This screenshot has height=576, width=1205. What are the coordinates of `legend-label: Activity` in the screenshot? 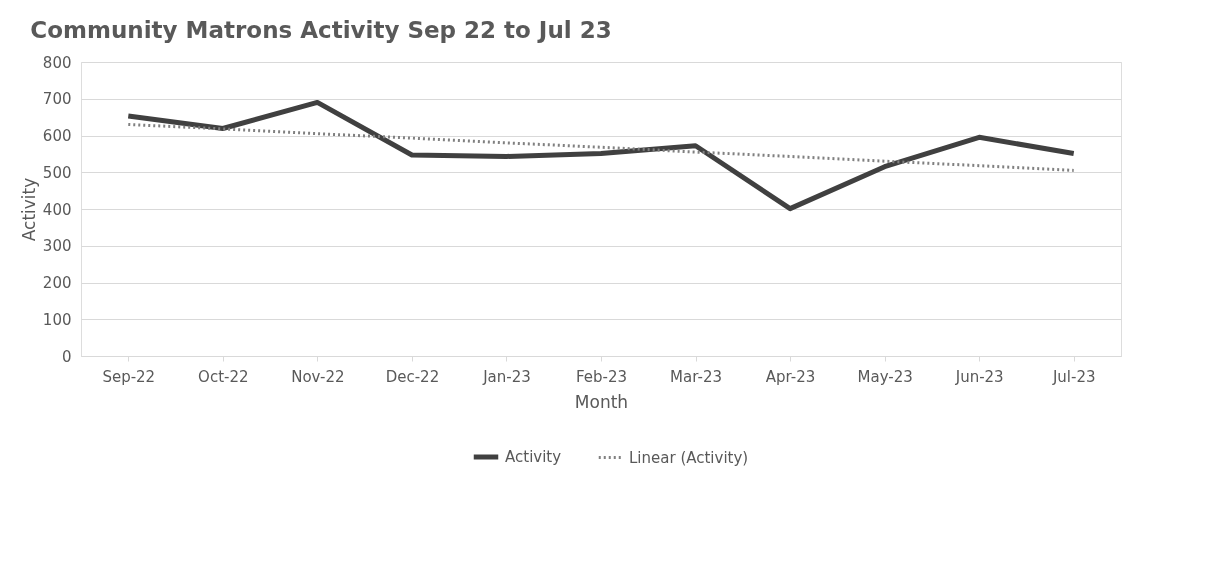 It's located at (533, 457).